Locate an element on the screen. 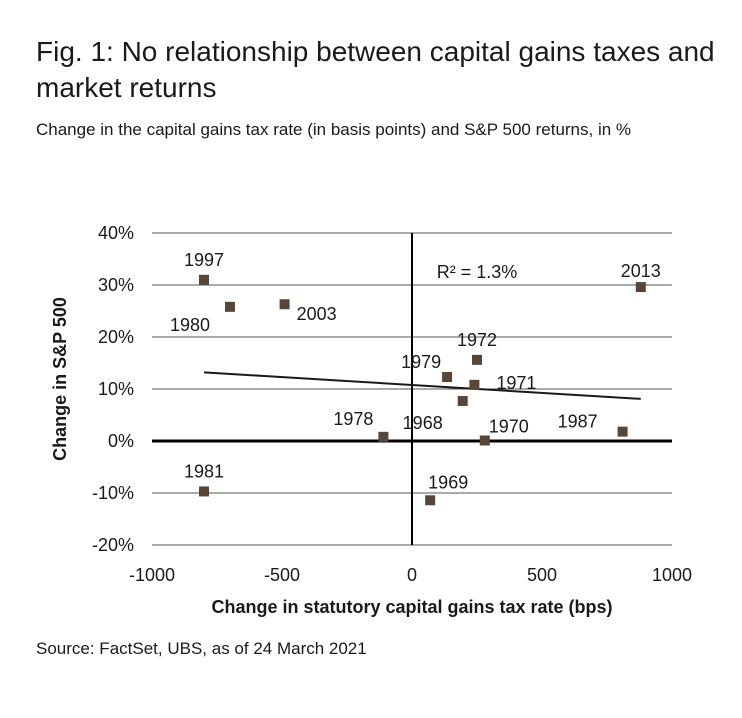 The image size is (742, 718). trendline is located at coordinates (422, 385).